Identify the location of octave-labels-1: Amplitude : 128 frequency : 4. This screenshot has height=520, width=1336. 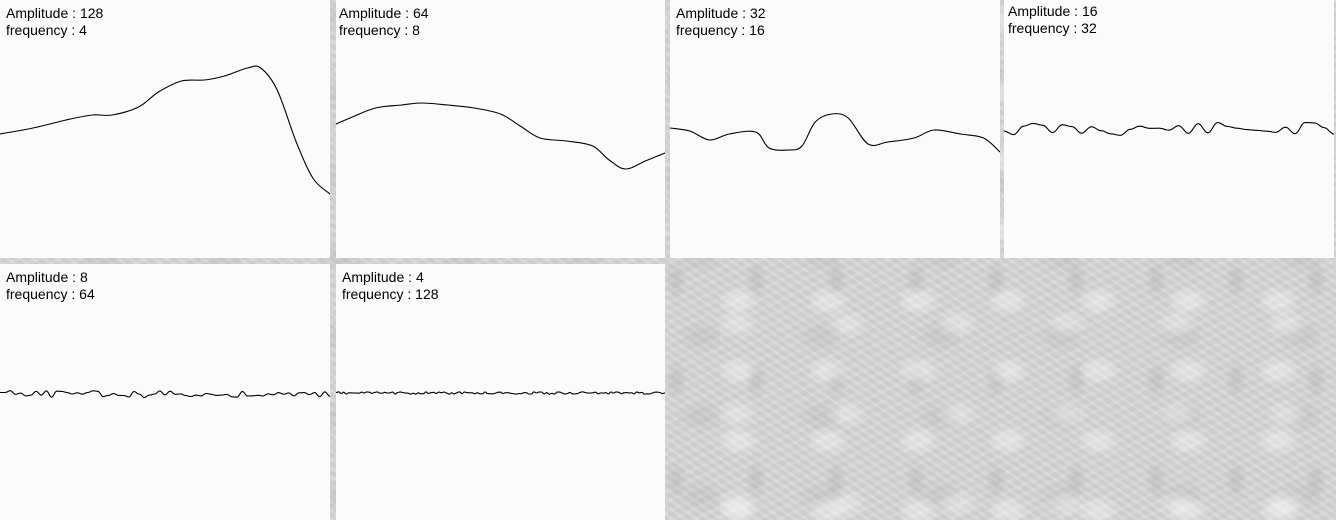
(54, 22).